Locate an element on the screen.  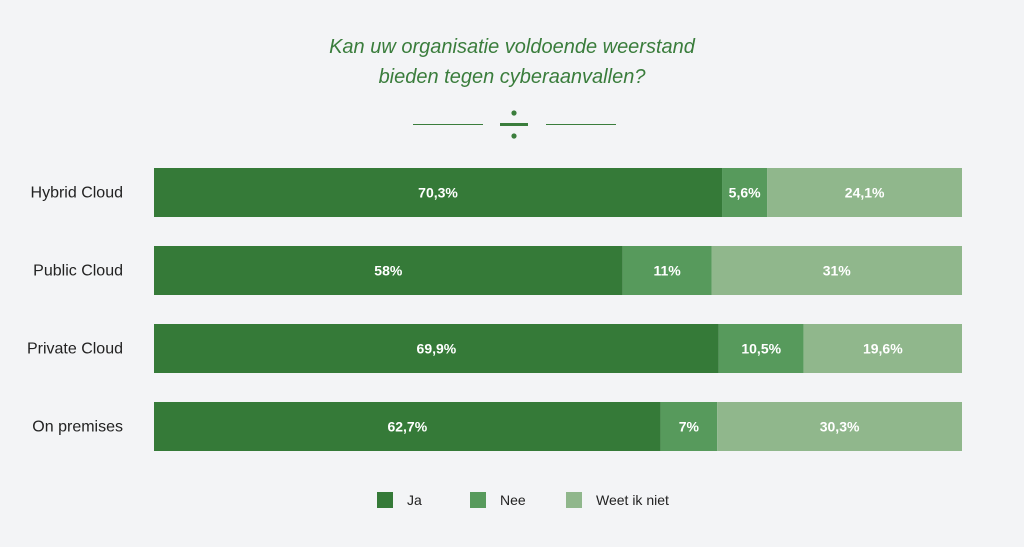
bar-label-private-cloud-ja: 69,9% is located at coordinates (437, 349).